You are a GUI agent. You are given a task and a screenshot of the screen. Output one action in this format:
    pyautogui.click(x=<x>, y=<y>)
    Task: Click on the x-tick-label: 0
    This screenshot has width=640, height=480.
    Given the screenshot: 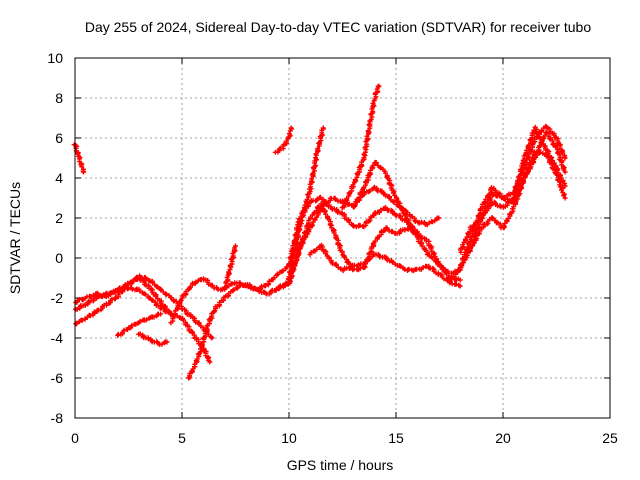 What is the action you would take?
    pyautogui.click(x=75, y=438)
    